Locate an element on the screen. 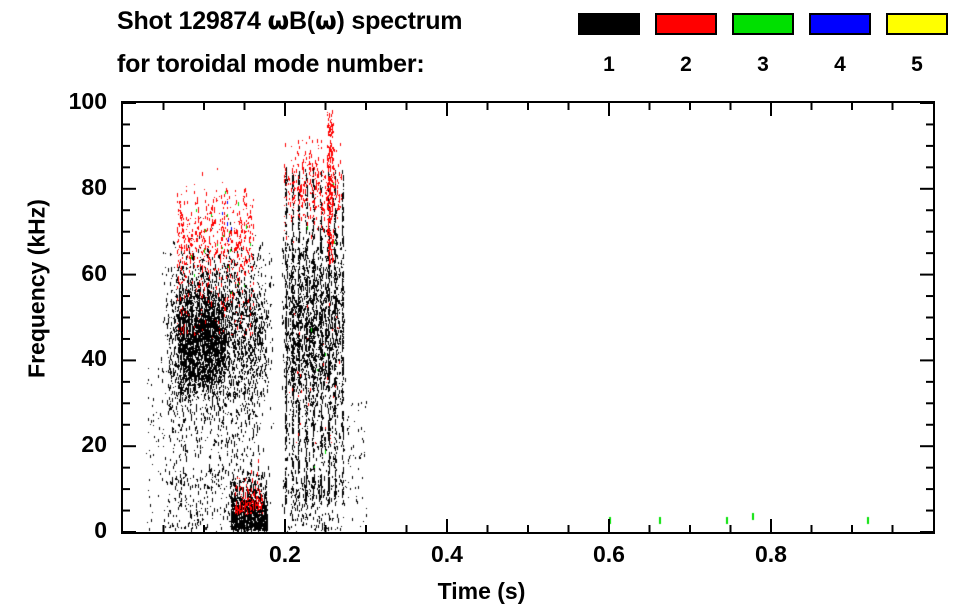 This screenshot has width=963, height=615. legend-item-mode-1: 1 is located at coordinates (610, 52).